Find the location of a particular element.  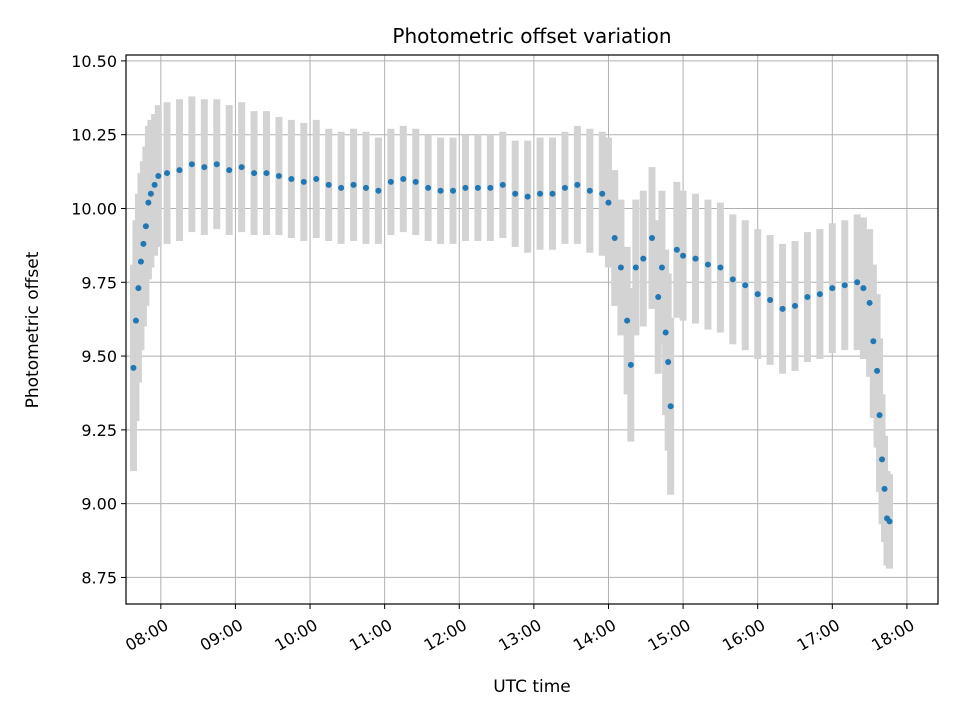

y-tick-label: 10.50 is located at coordinates (94, 61).